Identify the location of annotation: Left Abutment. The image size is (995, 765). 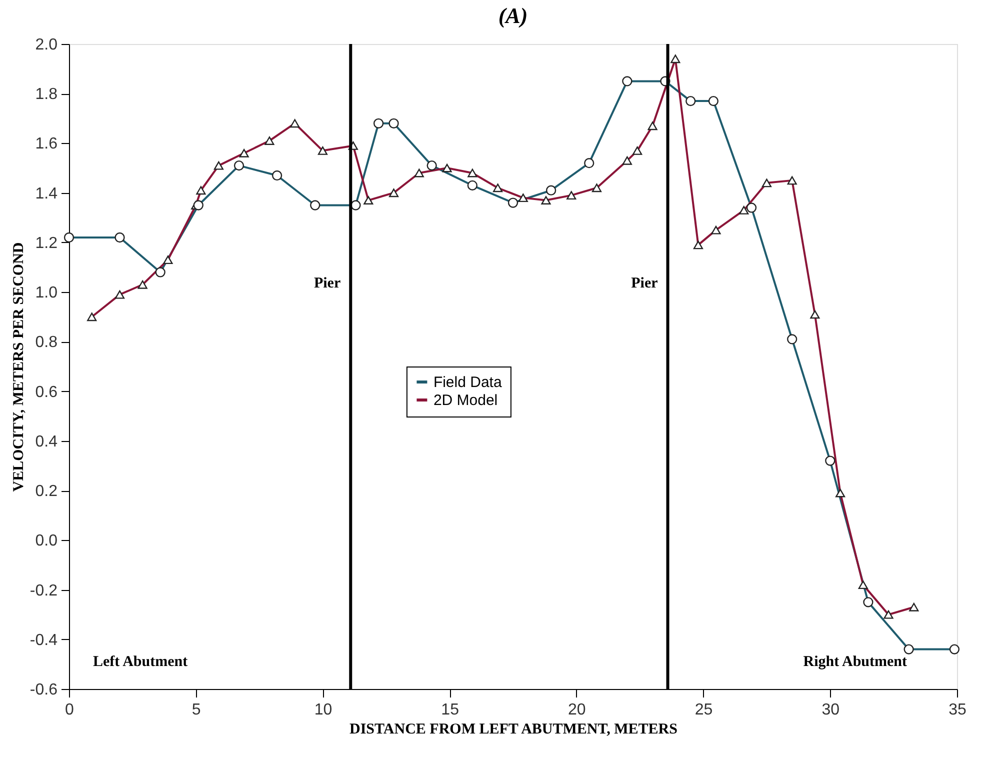
(140, 662).